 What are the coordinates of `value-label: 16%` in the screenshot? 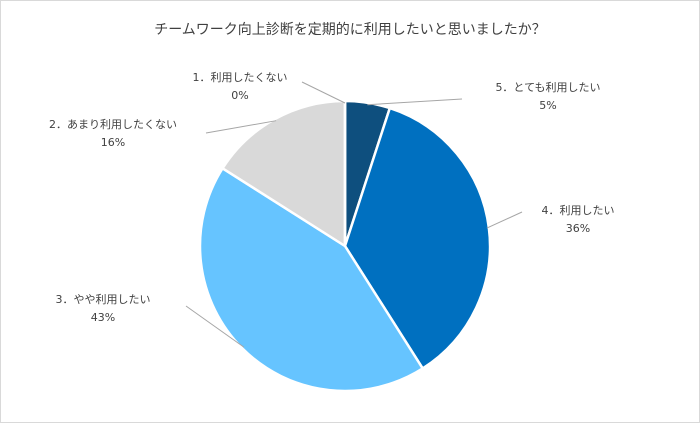 It's located at (113, 142).